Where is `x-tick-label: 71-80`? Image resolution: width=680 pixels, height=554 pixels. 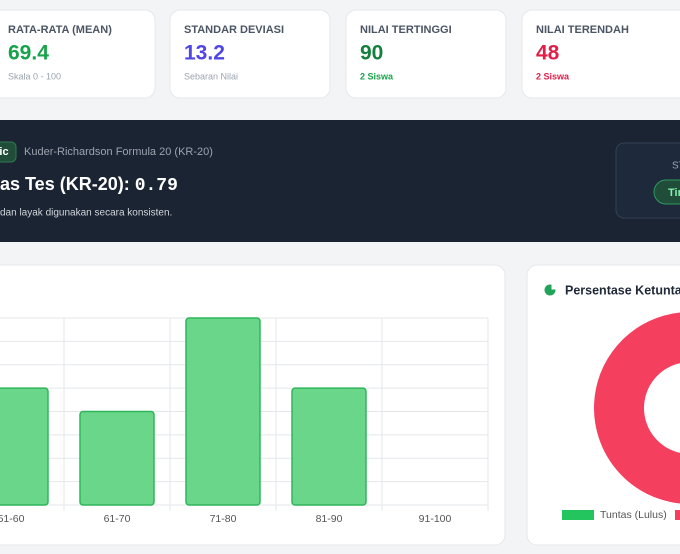
x-tick-label: 71-80 is located at coordinates (223, 519).